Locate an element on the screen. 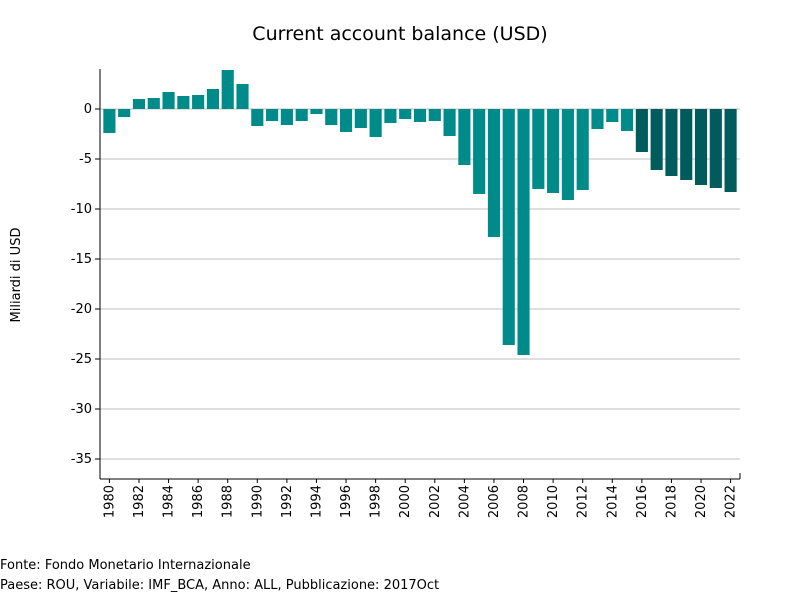  bar-1989 is located at coordinates (242, 96).